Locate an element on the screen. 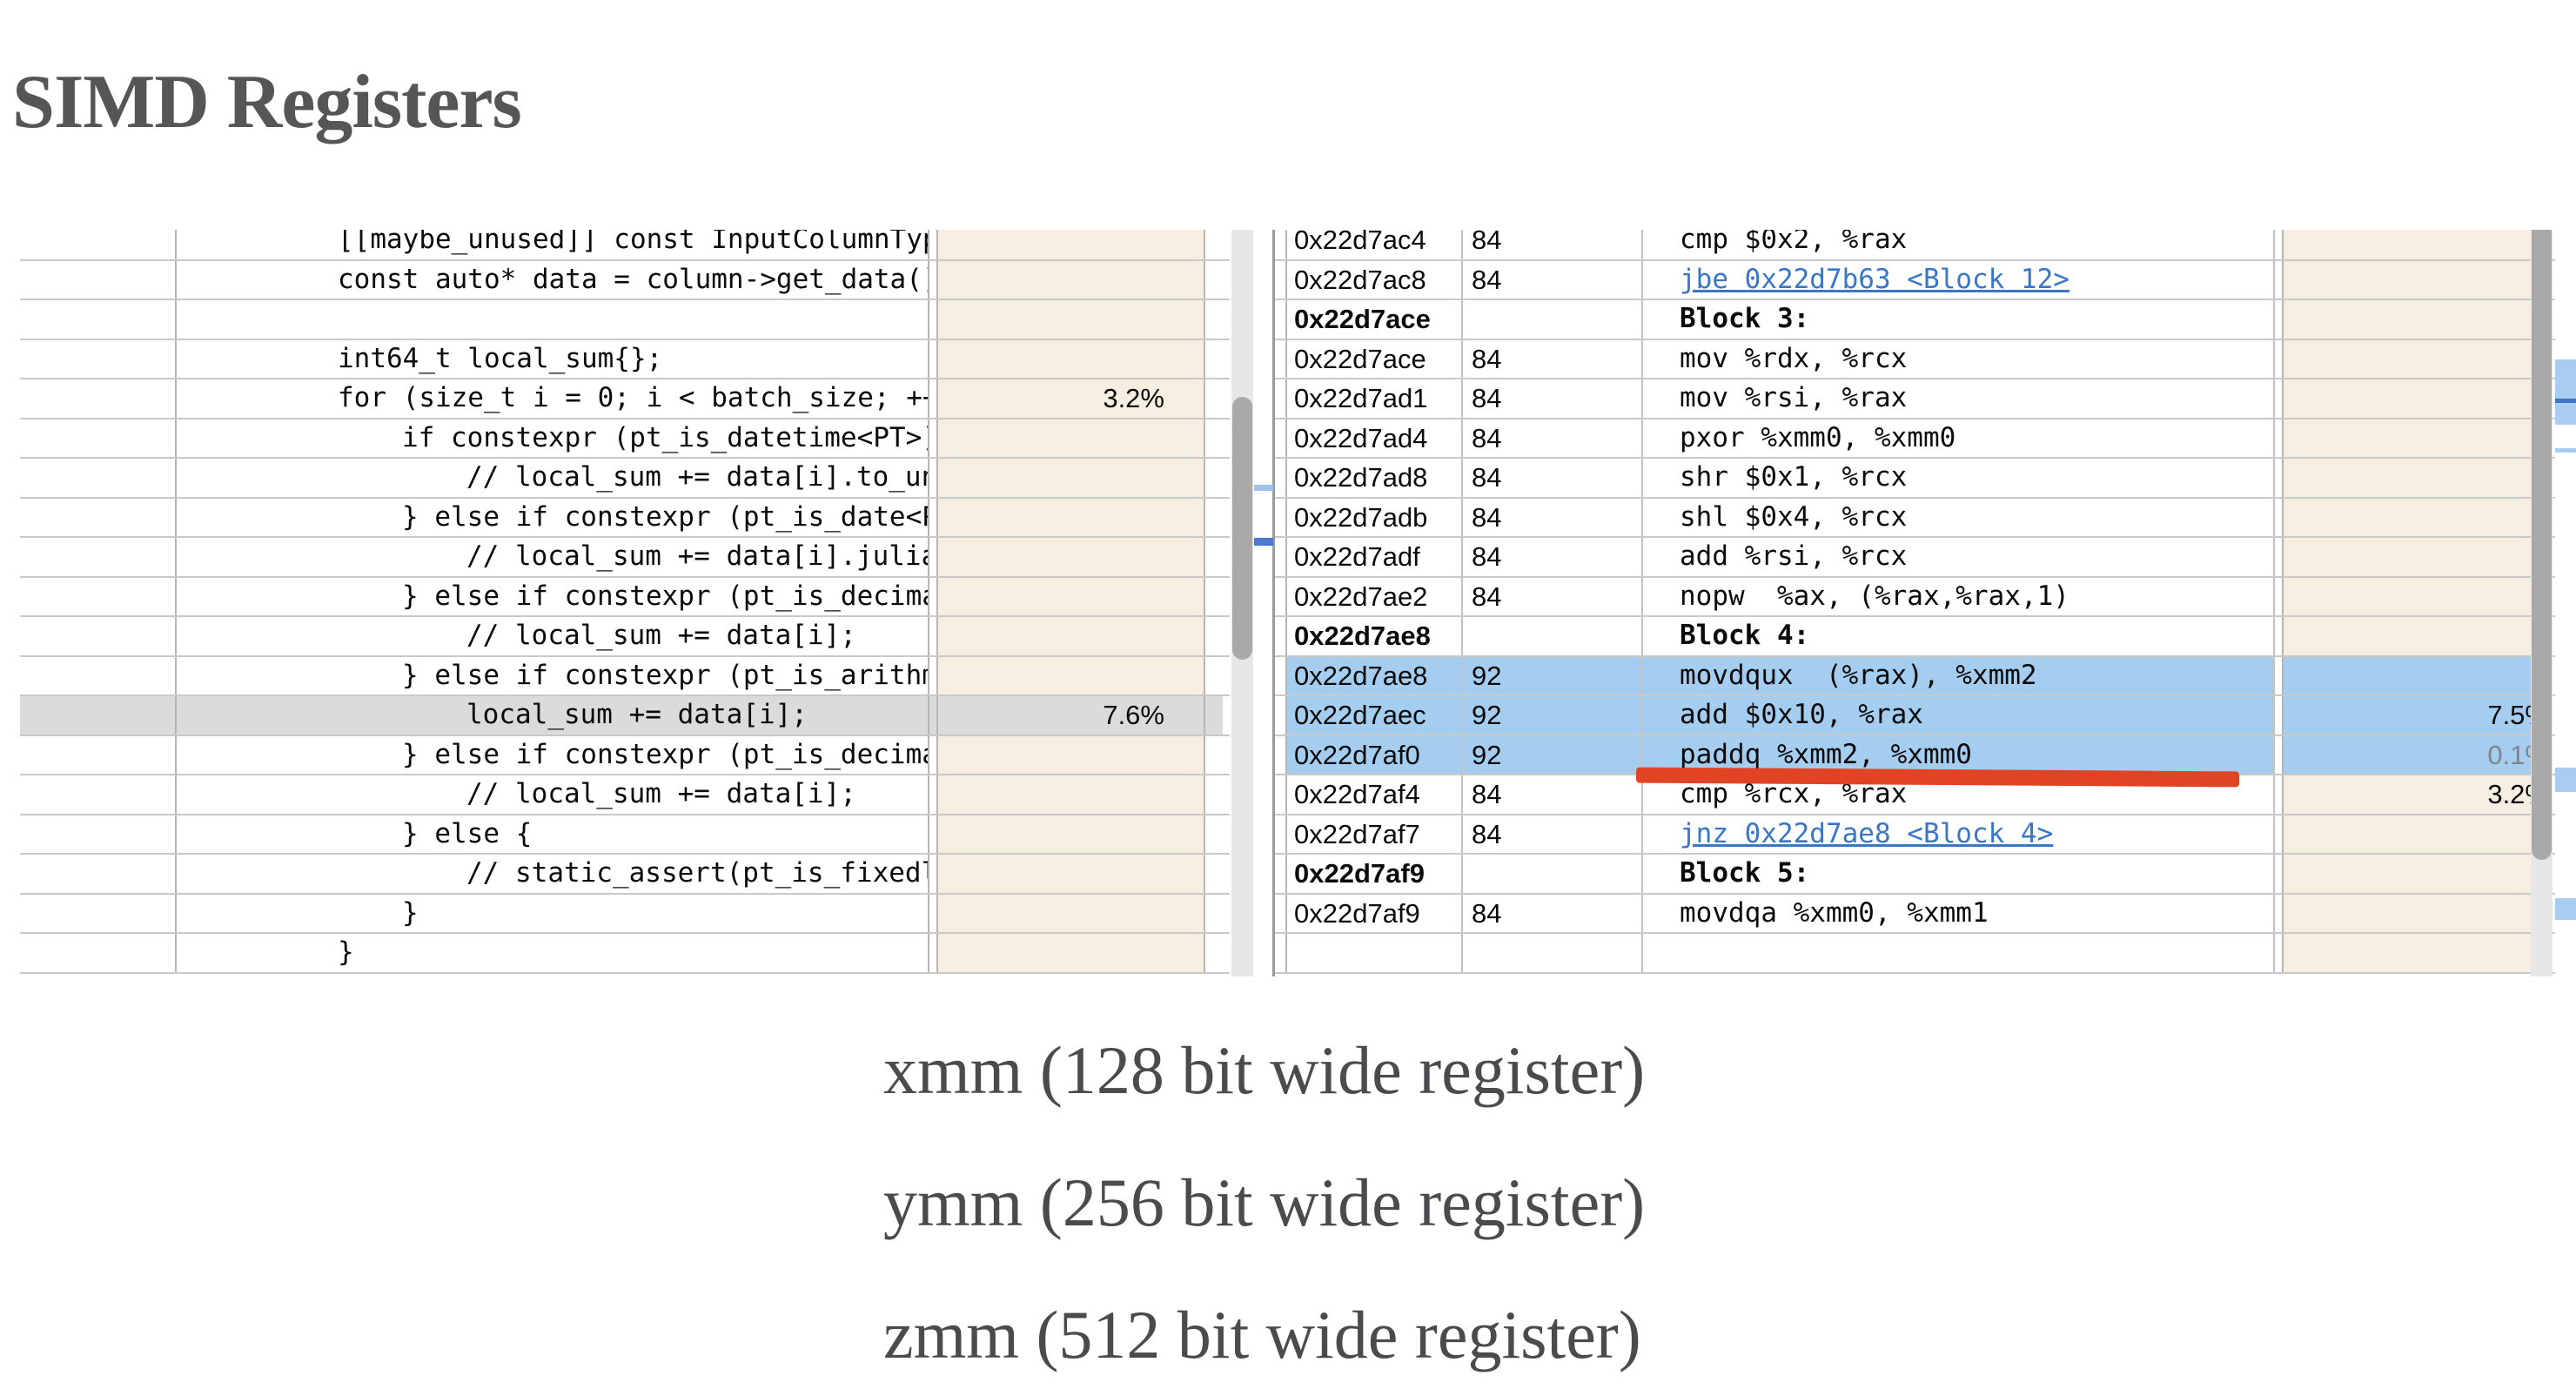  assembly-row: 0x22d7ad1 84 mov %rsi, %rax is located at coordinates (1915, 399).